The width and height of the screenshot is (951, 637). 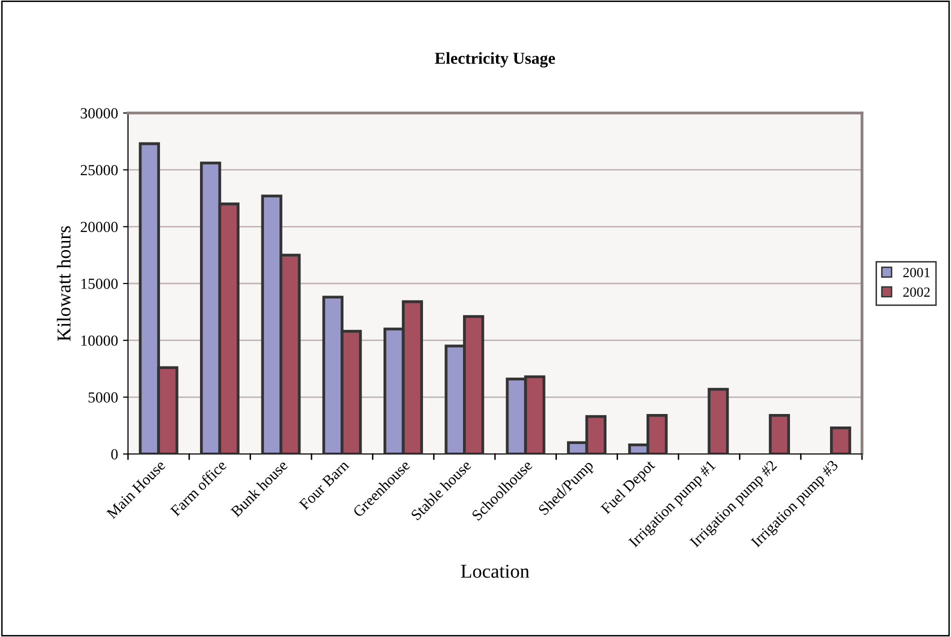 I want to click on y-tick-label: 0, so click(x=114, y=454).